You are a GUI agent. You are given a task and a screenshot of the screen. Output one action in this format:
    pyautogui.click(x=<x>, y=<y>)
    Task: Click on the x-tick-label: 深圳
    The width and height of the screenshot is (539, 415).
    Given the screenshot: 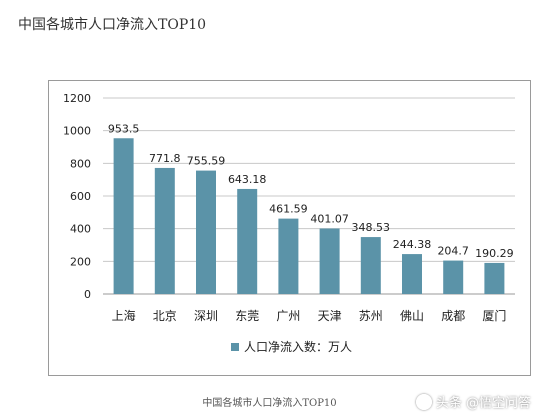 What is the action you would take?
    pyautogui.click(x=206, y=316)
    